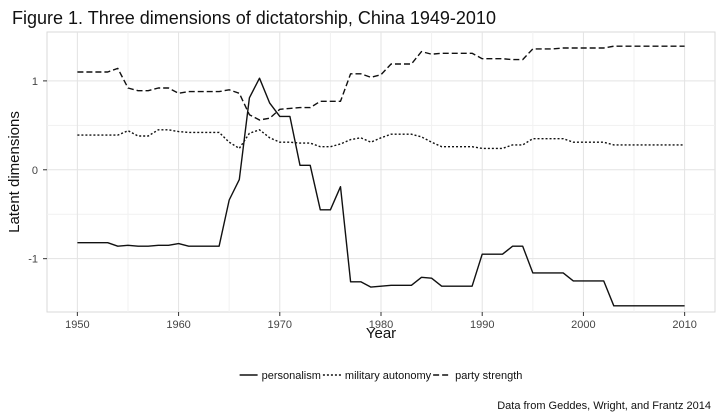  What do you see at coordinates (381, 333) in the screenshot?
I see `x-axis-label: Year` at bounding box center [381, 333].